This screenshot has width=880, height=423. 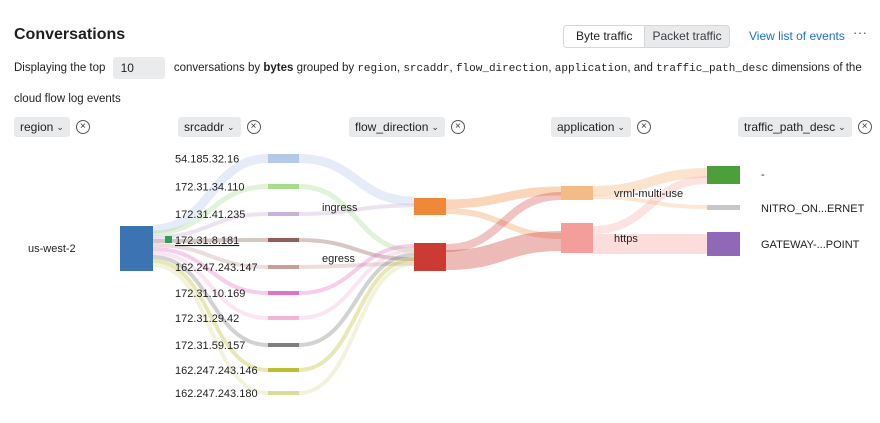 I want to click on dimension-dropdown: application ⌄, so click(x=591, y=127).